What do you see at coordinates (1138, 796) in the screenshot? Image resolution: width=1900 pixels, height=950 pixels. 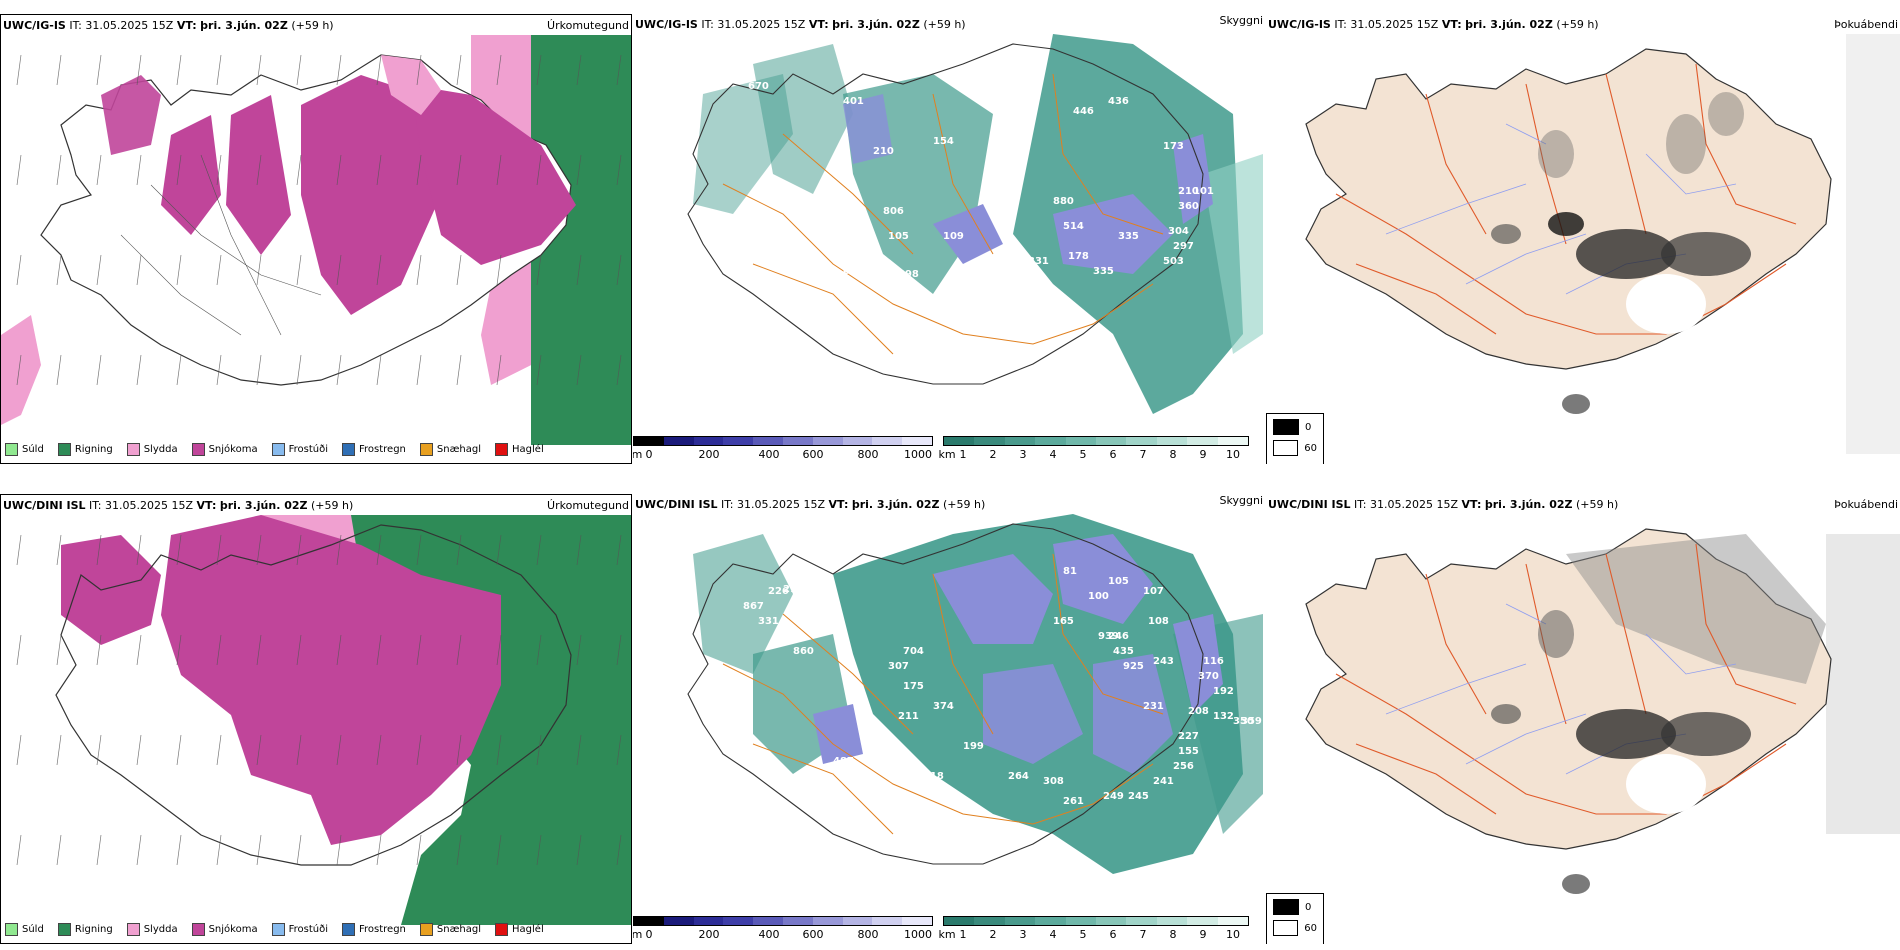 I see `snow-depth-label: 245` at bounding box center [1138, 796].